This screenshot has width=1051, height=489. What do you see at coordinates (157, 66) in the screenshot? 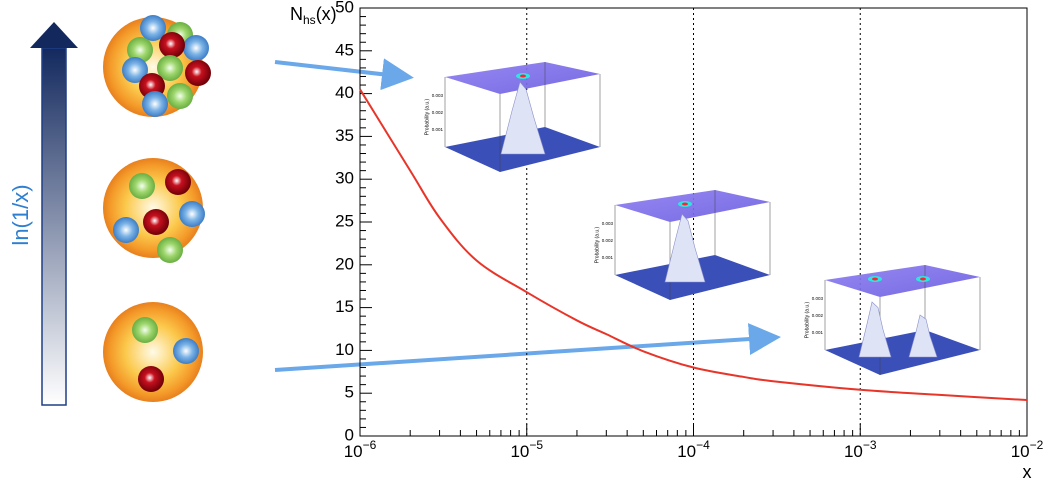
I see `proton-dense` at bounding box center [157, 66].